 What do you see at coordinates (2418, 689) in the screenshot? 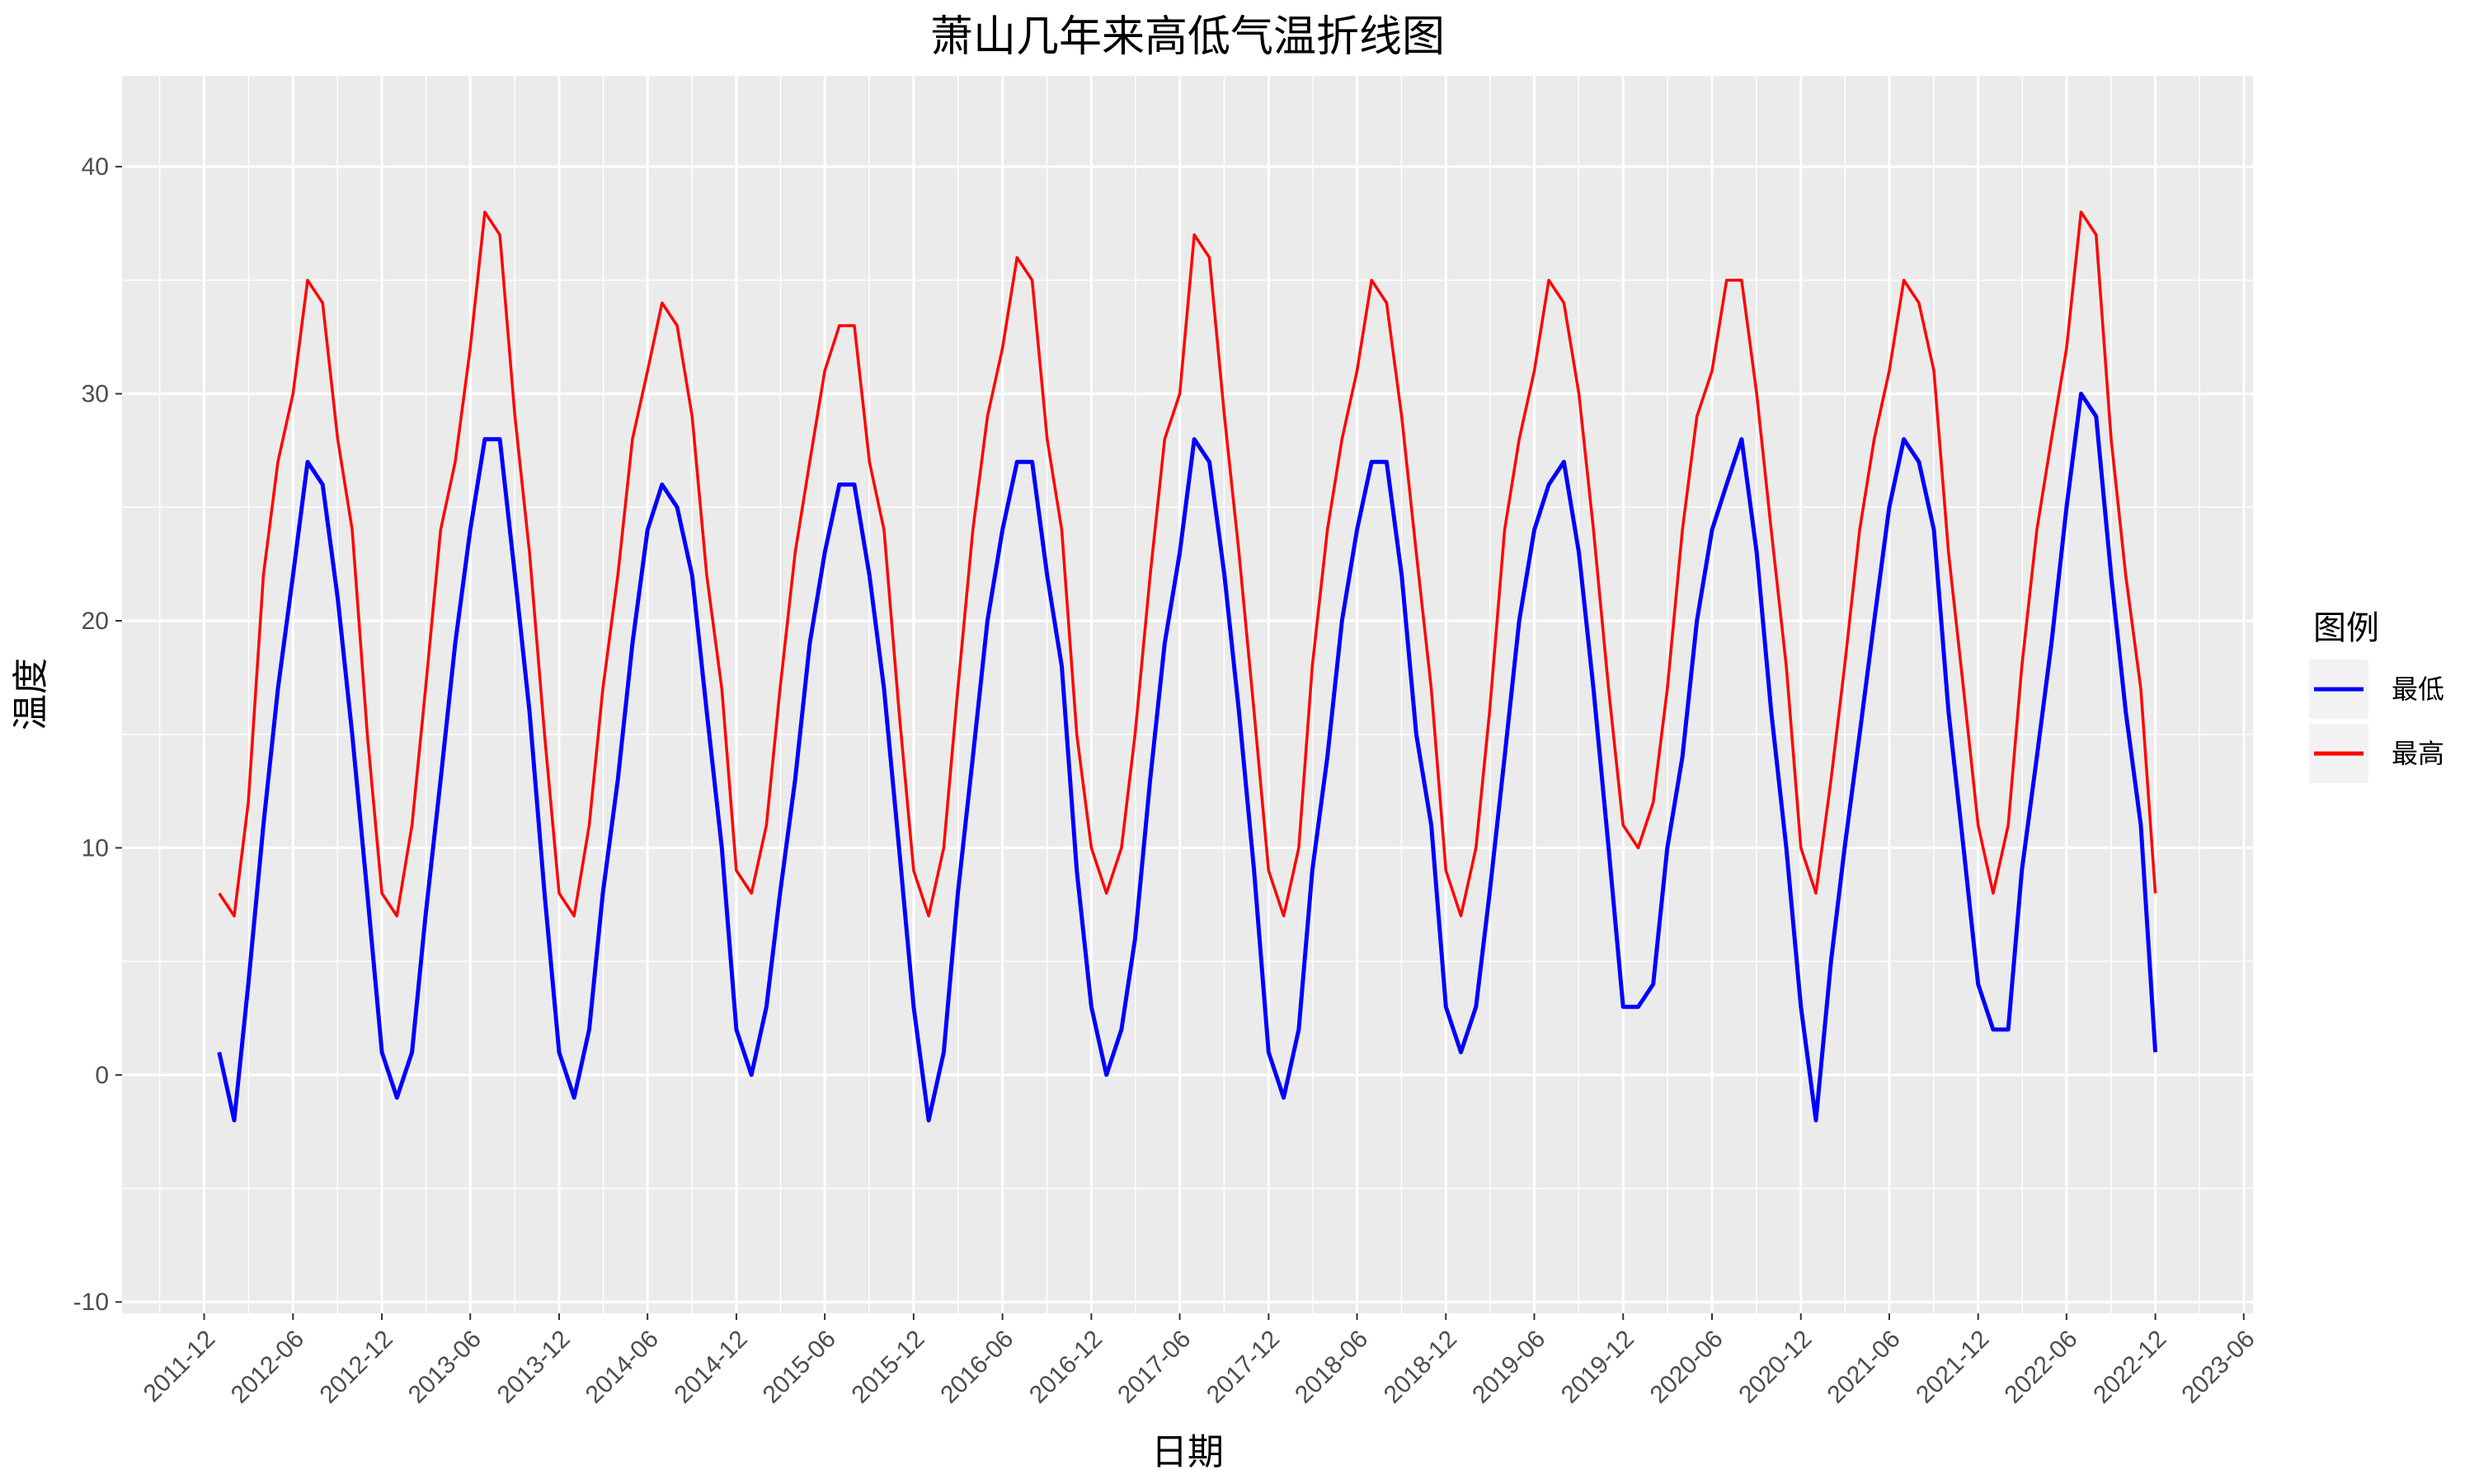
I see `legend-label-low: 最低` at bounding box center [2418, 689].